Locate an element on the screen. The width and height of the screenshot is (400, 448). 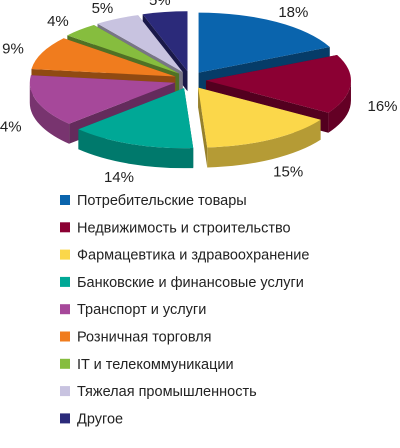
legend-label-9: Другое is located at coordinates (100, 419).